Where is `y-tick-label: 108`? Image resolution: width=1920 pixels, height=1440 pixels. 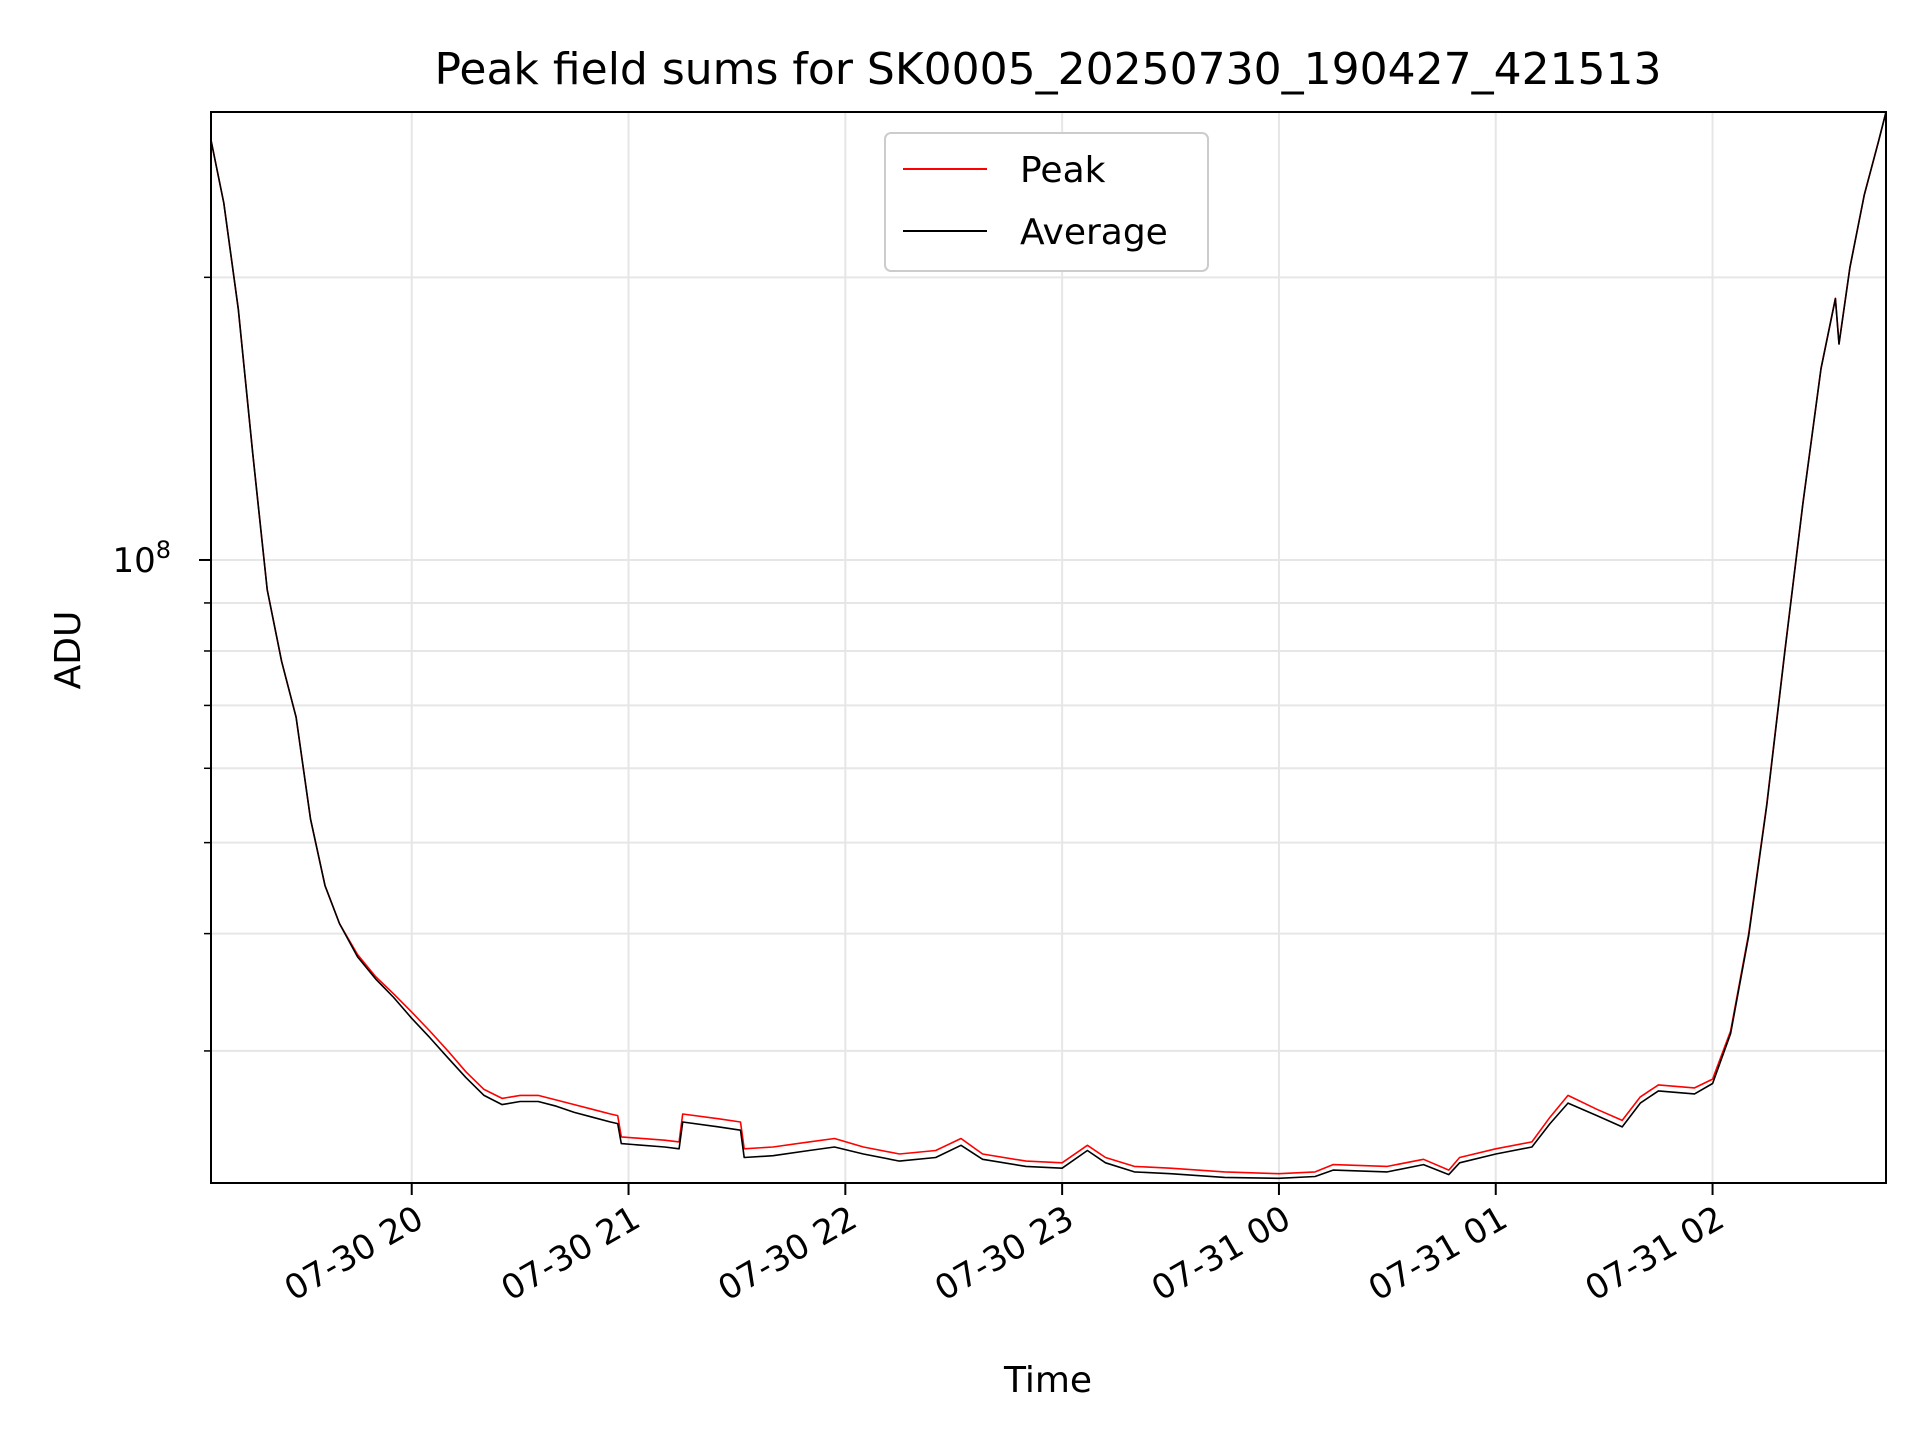
y-tick-label: 108 is located at coordinates (141, 558).